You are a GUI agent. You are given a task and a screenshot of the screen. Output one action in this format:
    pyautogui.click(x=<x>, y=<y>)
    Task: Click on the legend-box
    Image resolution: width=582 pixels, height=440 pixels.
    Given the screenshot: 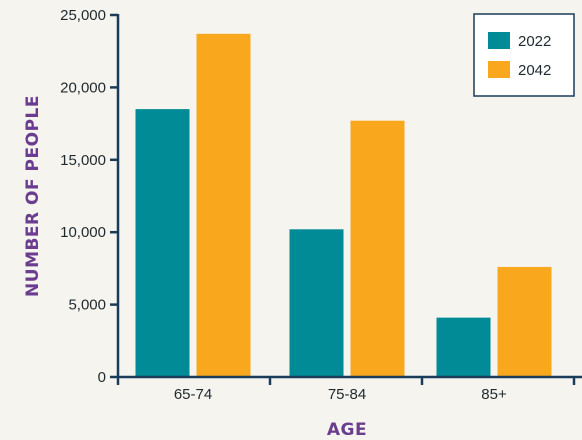 What is the action you would take?
    pyautogui.click(x=524, y=55)
    